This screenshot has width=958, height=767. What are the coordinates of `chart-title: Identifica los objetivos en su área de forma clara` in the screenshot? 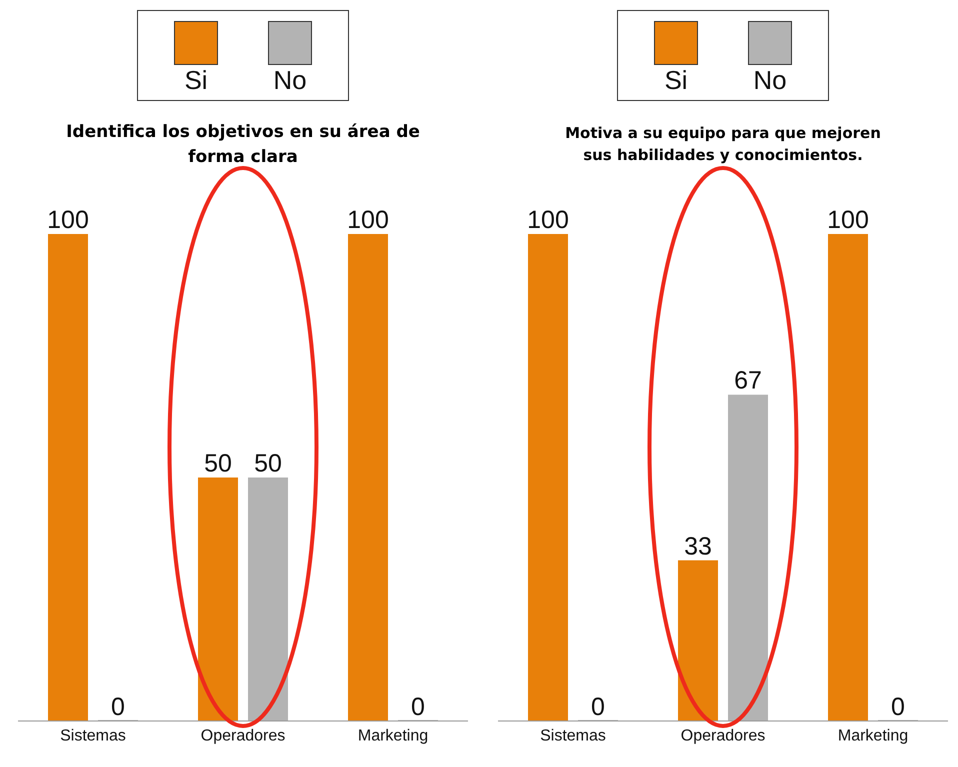 It's located at (243, 145).